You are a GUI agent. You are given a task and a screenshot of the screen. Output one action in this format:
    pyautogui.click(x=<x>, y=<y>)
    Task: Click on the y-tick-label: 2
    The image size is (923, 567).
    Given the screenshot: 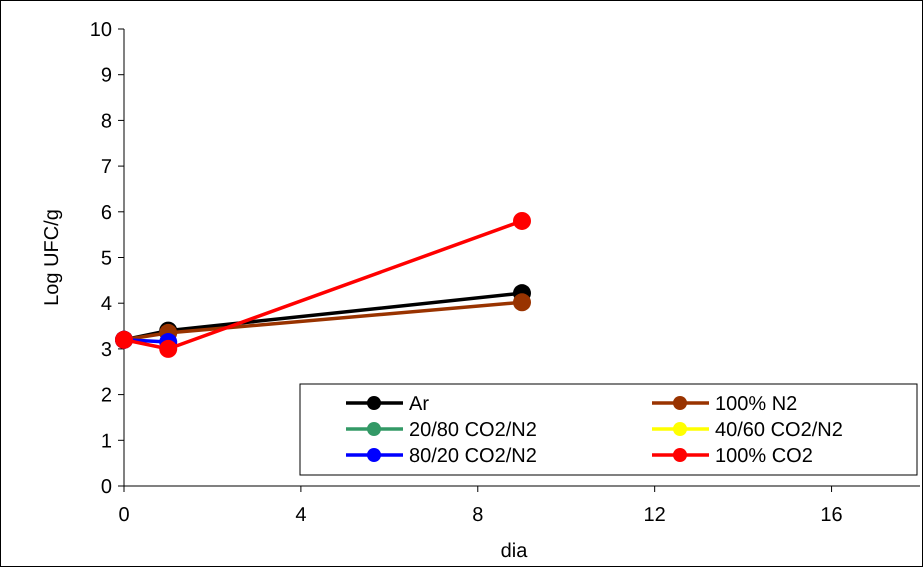 What is the action you would take?
    pyautogui.click(x=106, y=395)
    